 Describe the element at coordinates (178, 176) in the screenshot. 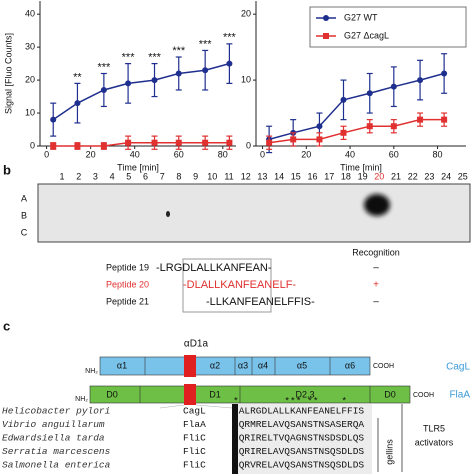

I see `column-label: 8` at that location.